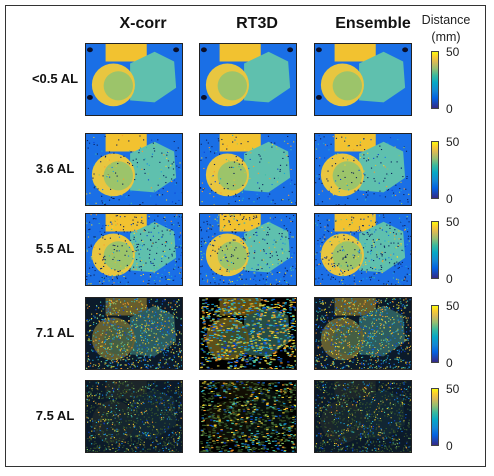  What do you see at coordinates (446, 20) in the screenshot?
I see `colorbar-title-line1: Distance` at bounding box center [446, 20].